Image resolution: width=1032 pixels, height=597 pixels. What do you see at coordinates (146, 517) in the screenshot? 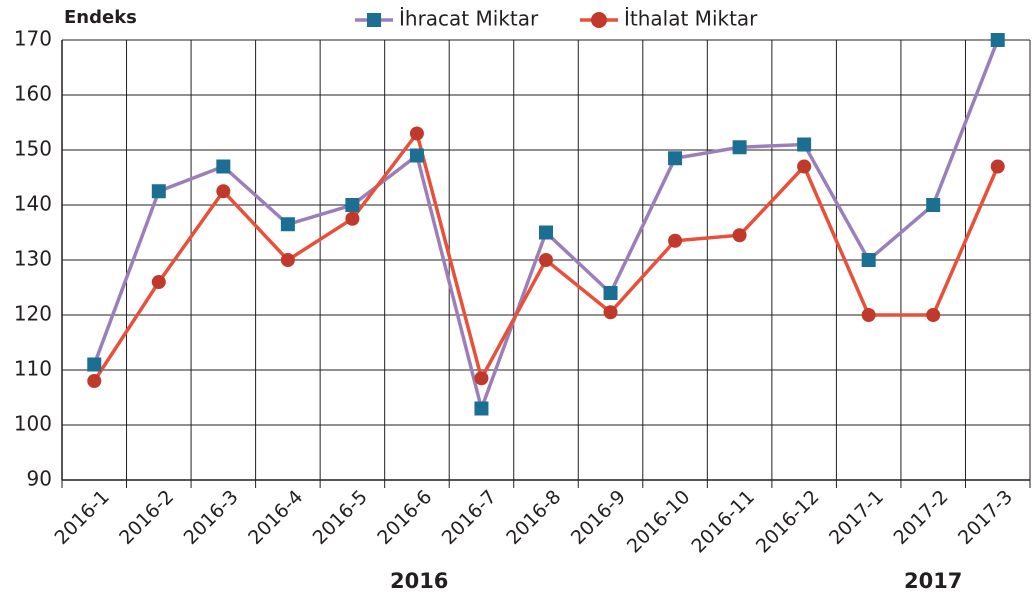
I see `x-tick-label: 2016-2` at bounding box center [146, 517].